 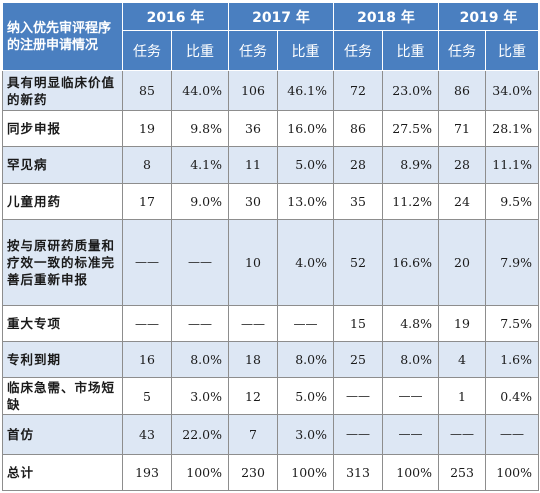 I want to click on table-row: 罕见病 8 4.1% 11 5.0% 28 8.9% 28 11.1%, so click(x=270, y=165).